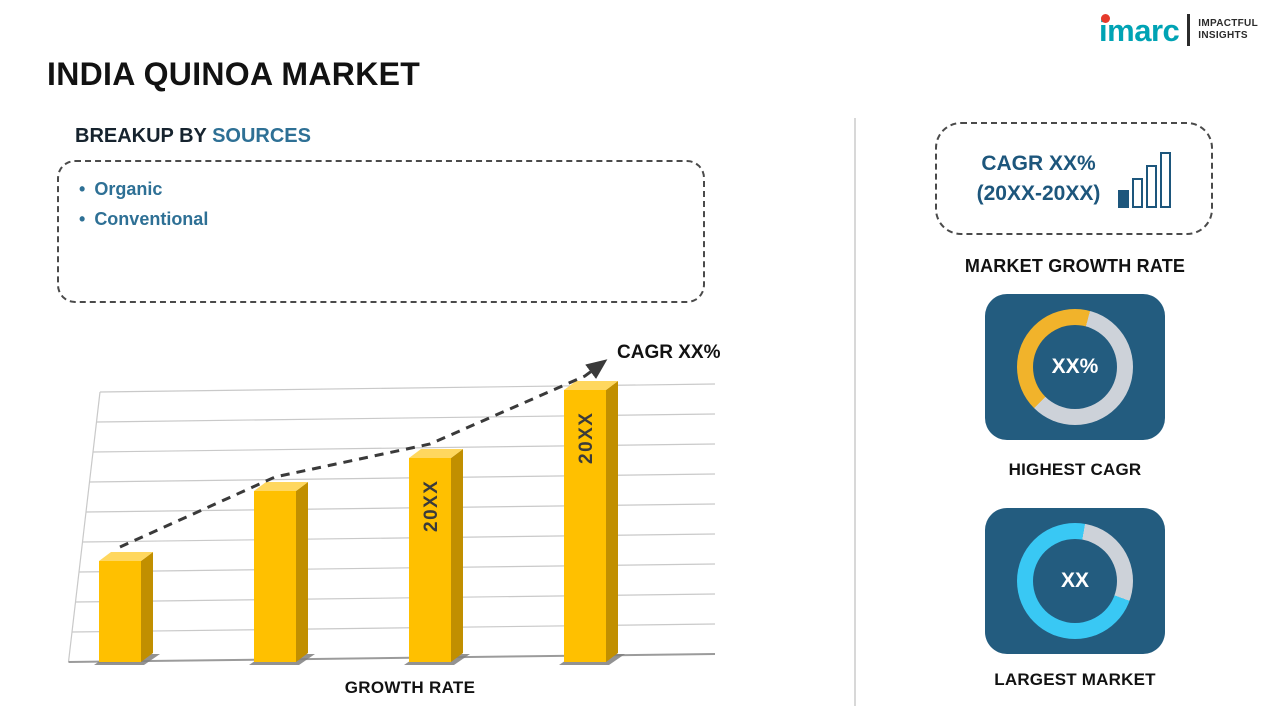 The width and height of the screenshot is (1280, 720). What do you see at coordinates (1038, 193) in the screenshot?
I see `cagr-box-line2: (20XX-20XX)` at bounding box center [1038, 193].